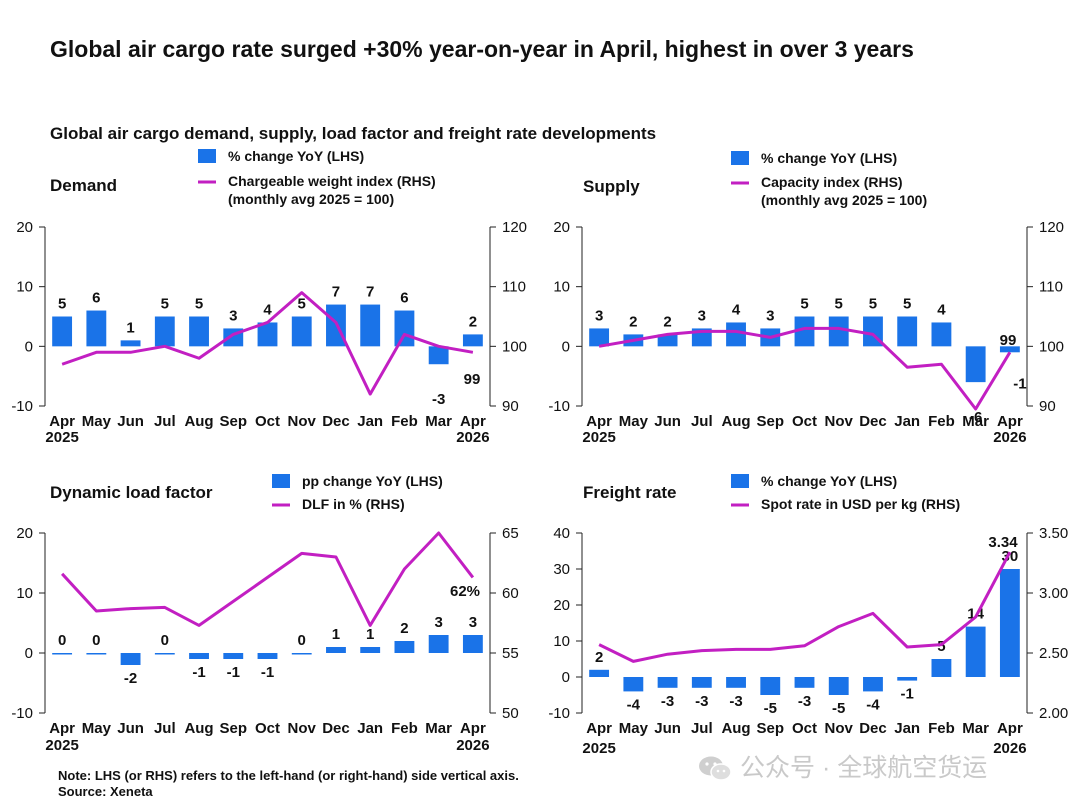 Image resolution: width=1080 pixels, height=810 pixels. I want to click on chart-title: Dynamic load factor, so click(131, 492).